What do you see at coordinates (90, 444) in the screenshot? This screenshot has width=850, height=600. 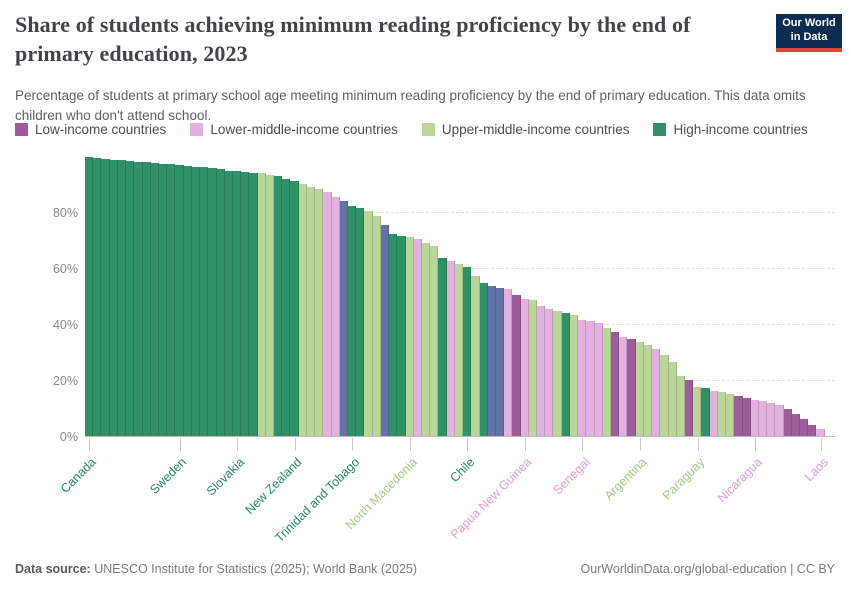 I see `x-tick-canada` at bounding box center [90, 444].